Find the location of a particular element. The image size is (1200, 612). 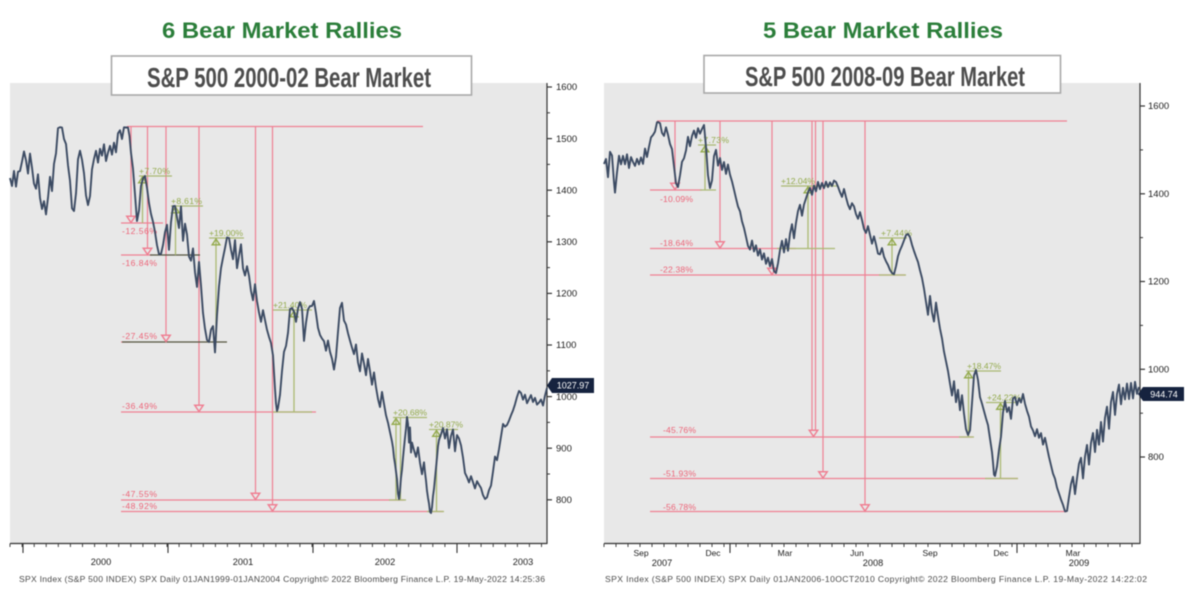

svg-text: 2009 is located at coordinates (1079, 563).